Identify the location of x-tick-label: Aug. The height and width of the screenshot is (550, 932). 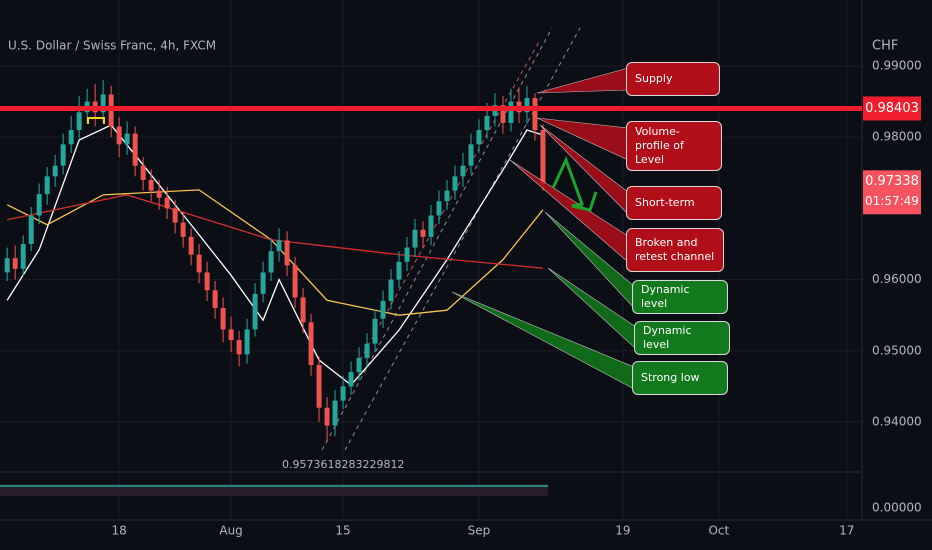
(230, 531).